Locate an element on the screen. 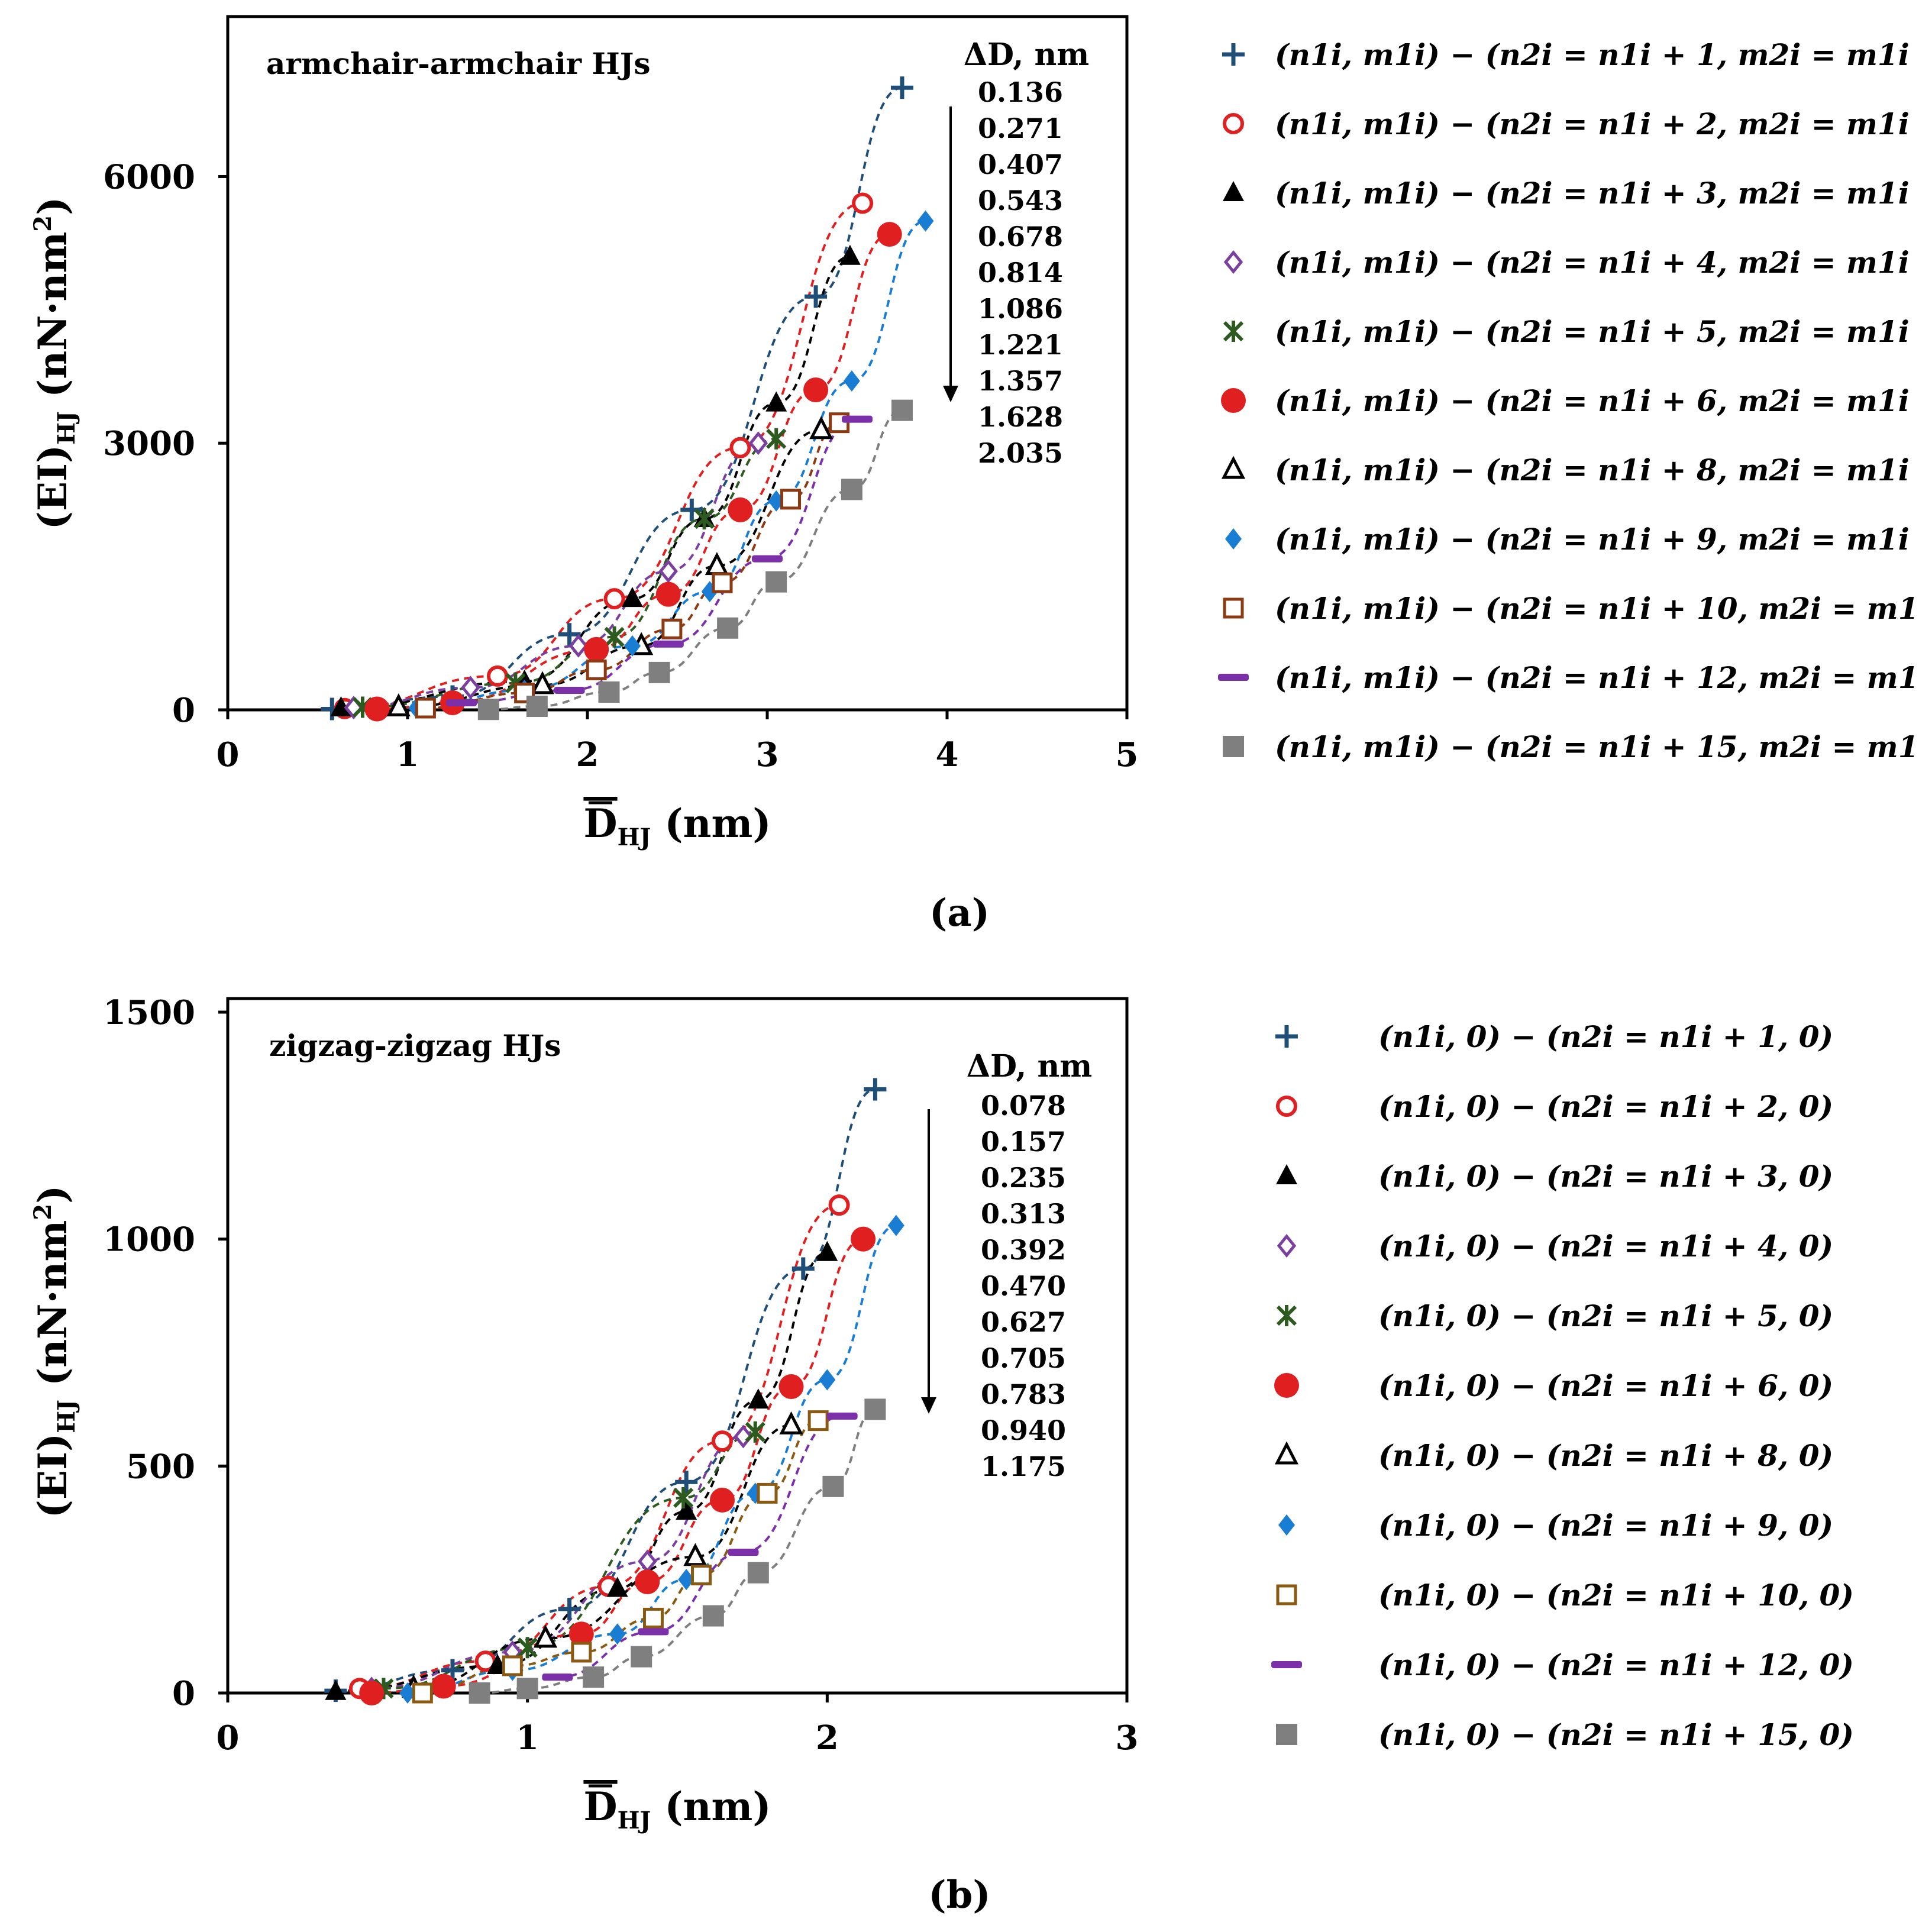  legend-marker-+4 is located at coordinates (1287, 1246).